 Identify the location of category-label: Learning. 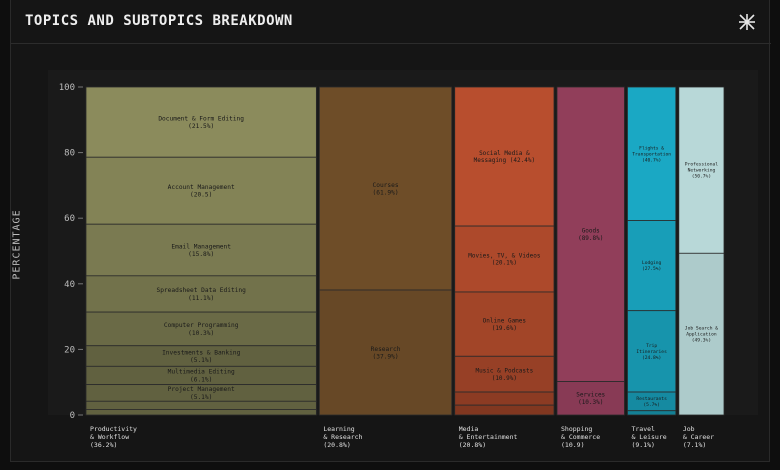
(338, 429).